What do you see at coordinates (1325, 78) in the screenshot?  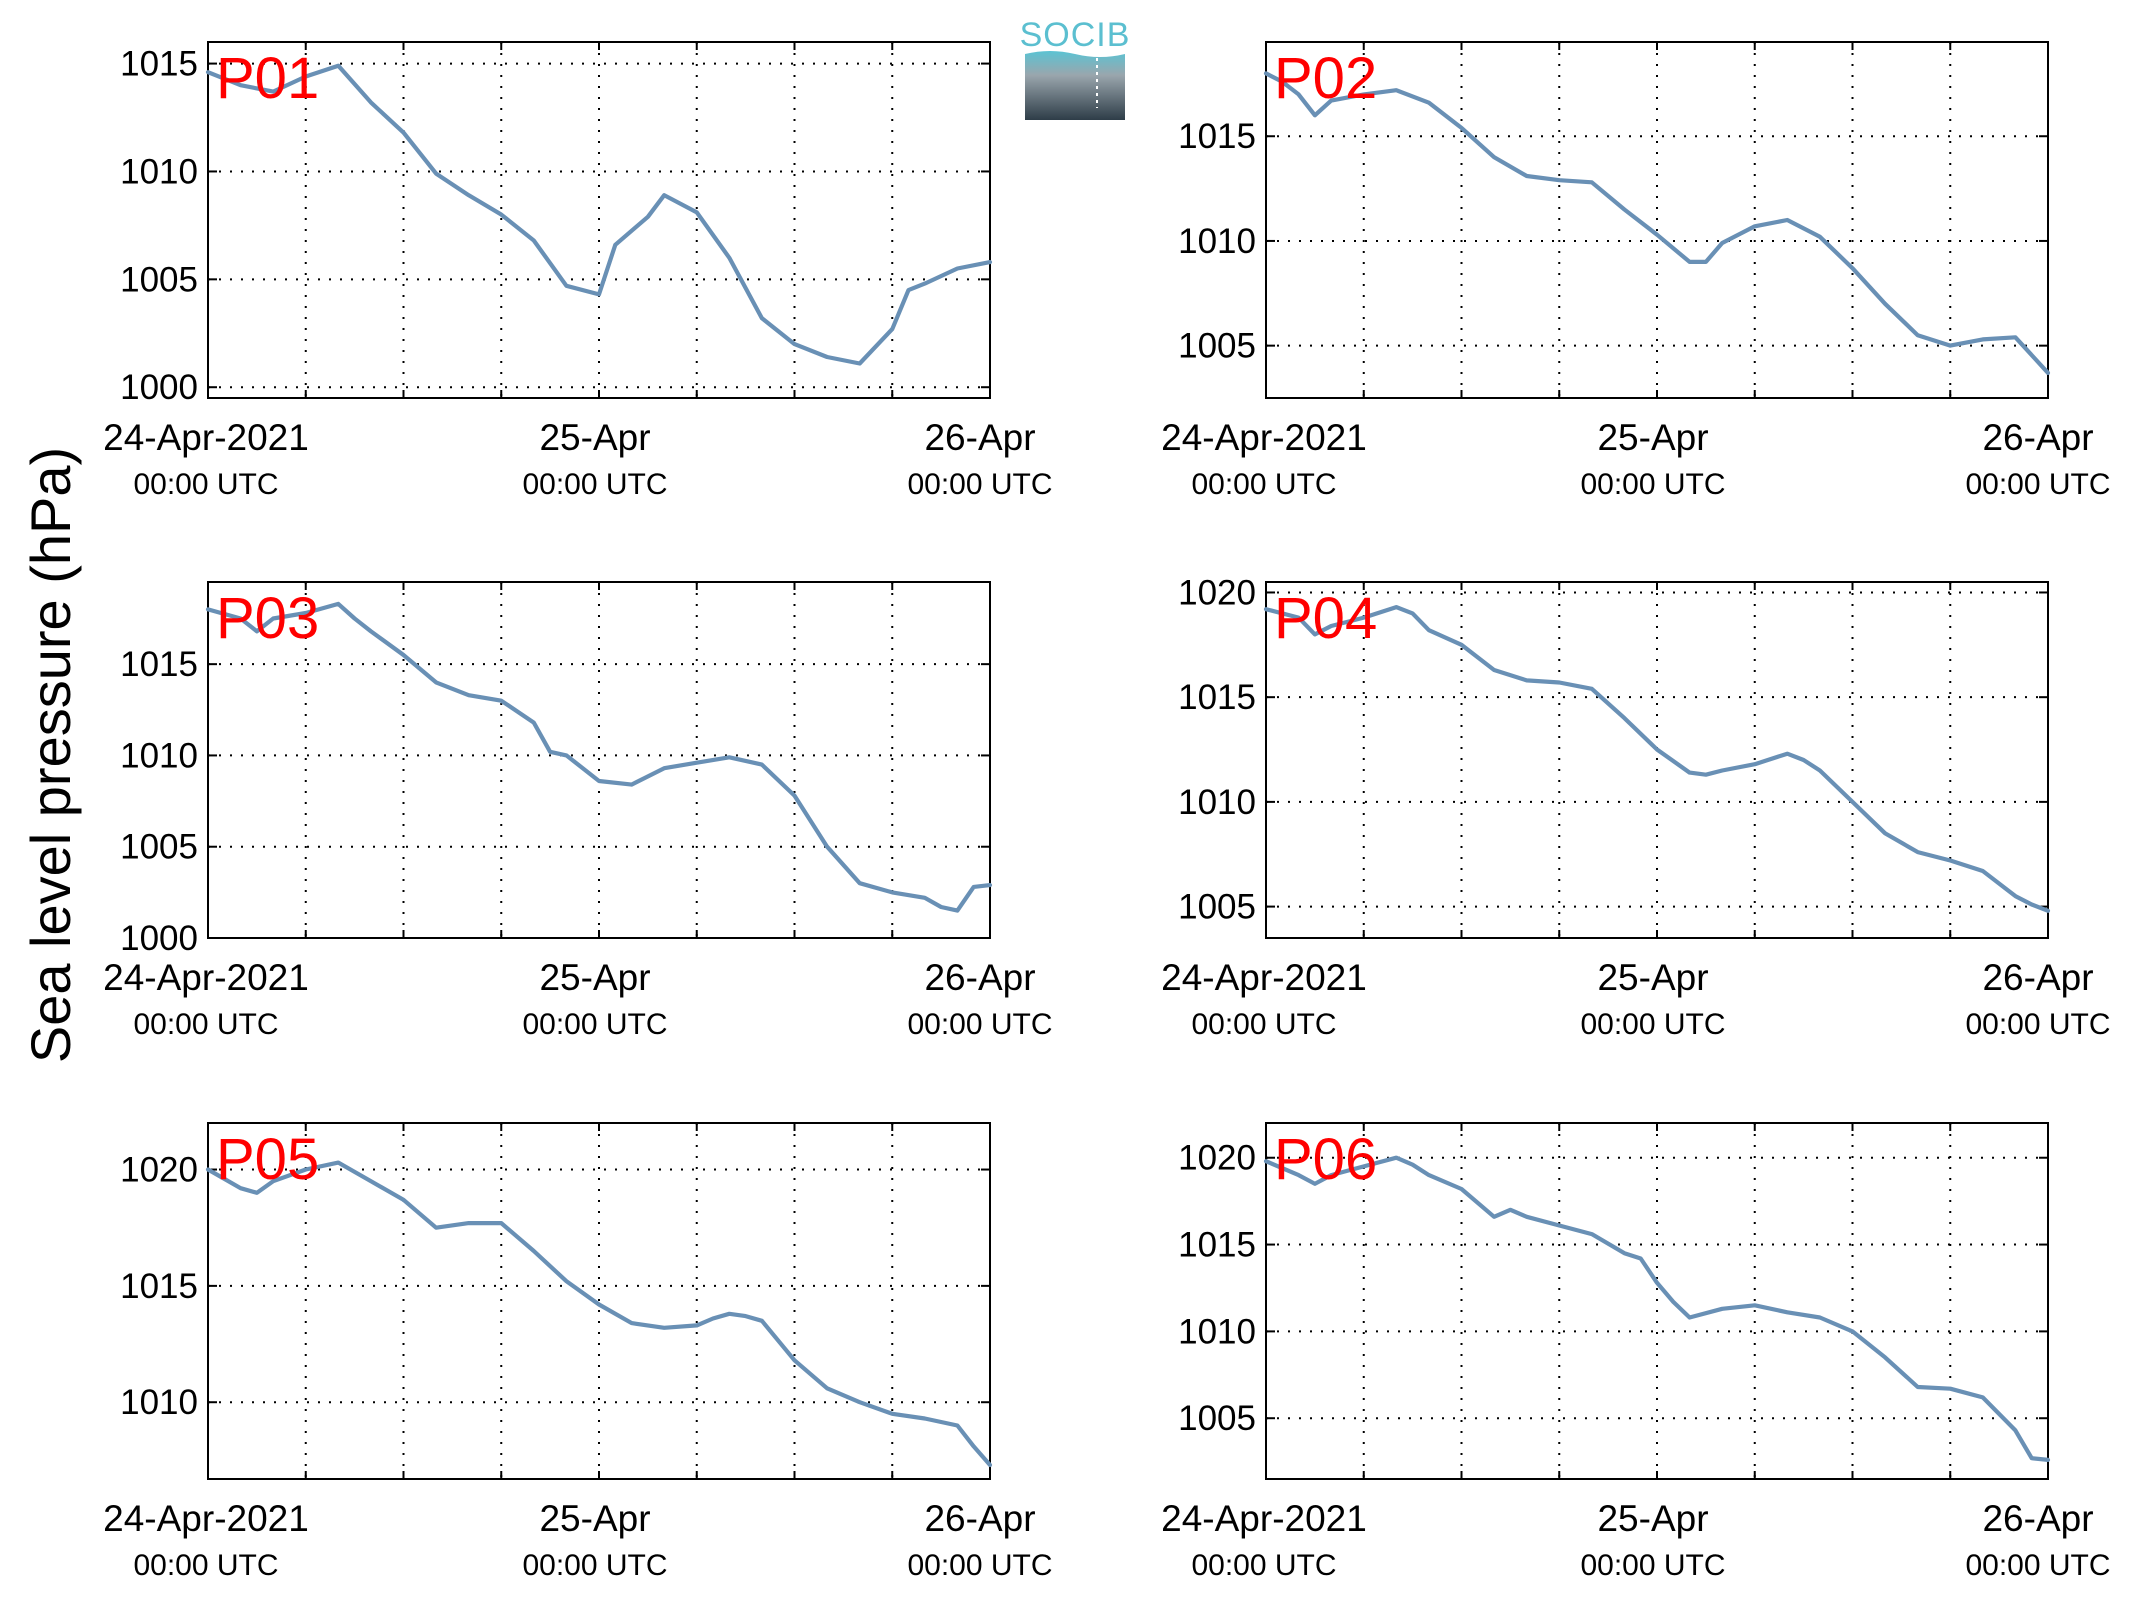 I see `station-label: P02` at bounding box center [1325, 78].